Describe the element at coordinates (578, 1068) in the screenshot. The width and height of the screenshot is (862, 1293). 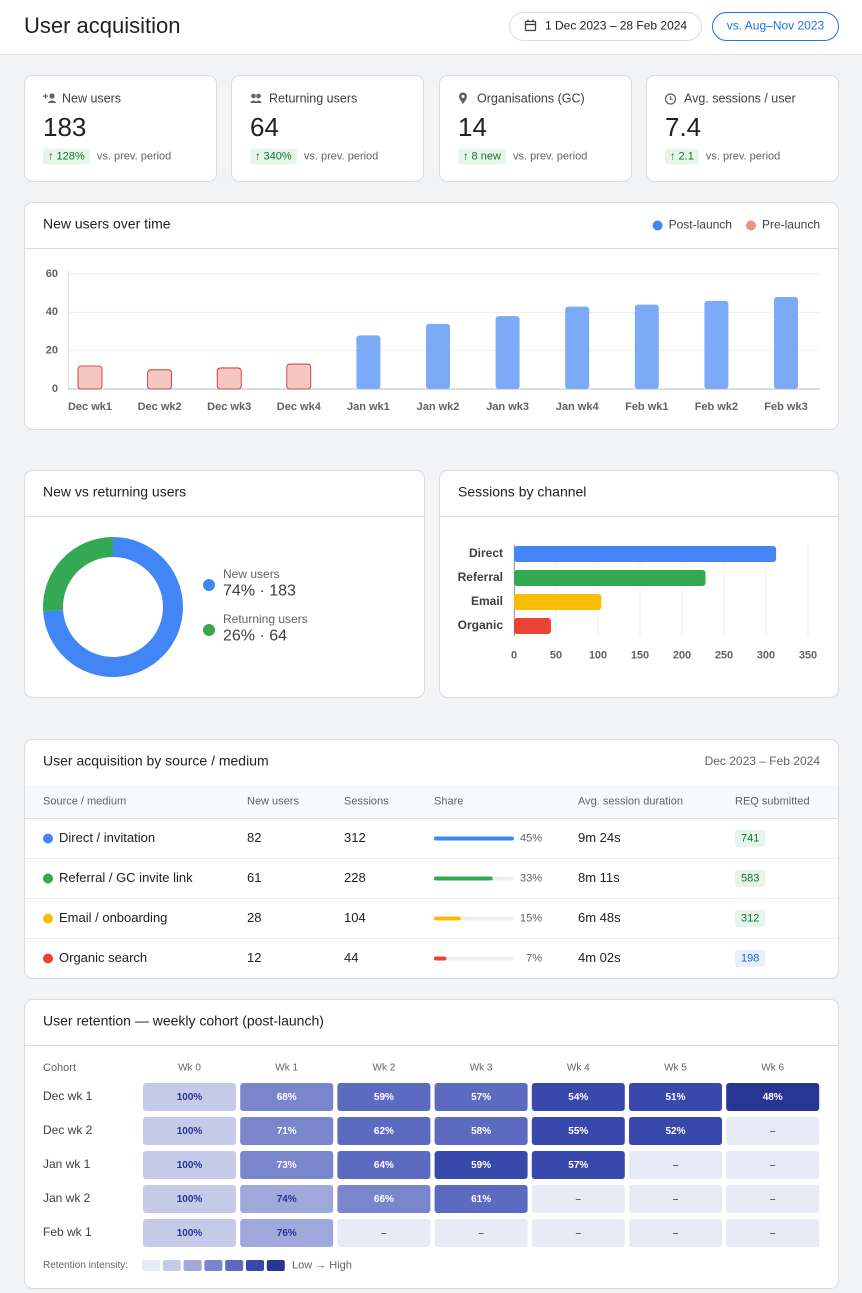
I see `column-header: Wk 4` at that location.